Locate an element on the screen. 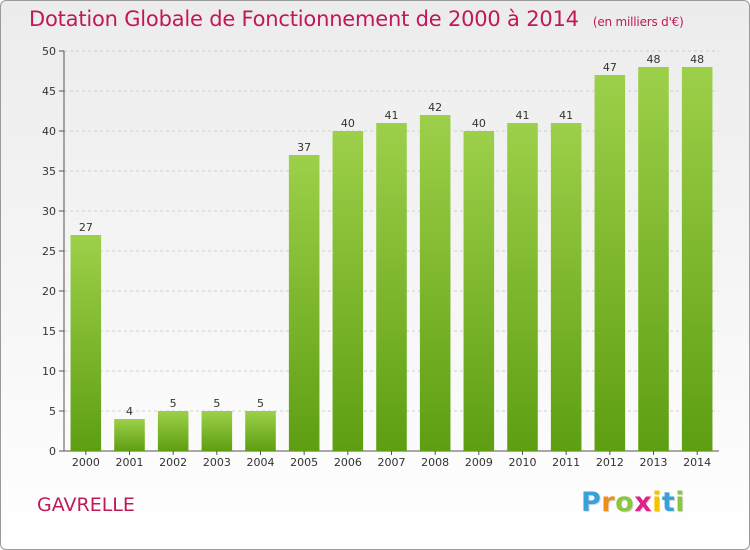 Image resolution: width=750 pixels, height=550 pixels. x-tick-label: 2001 is located at coordinates (130, 462).